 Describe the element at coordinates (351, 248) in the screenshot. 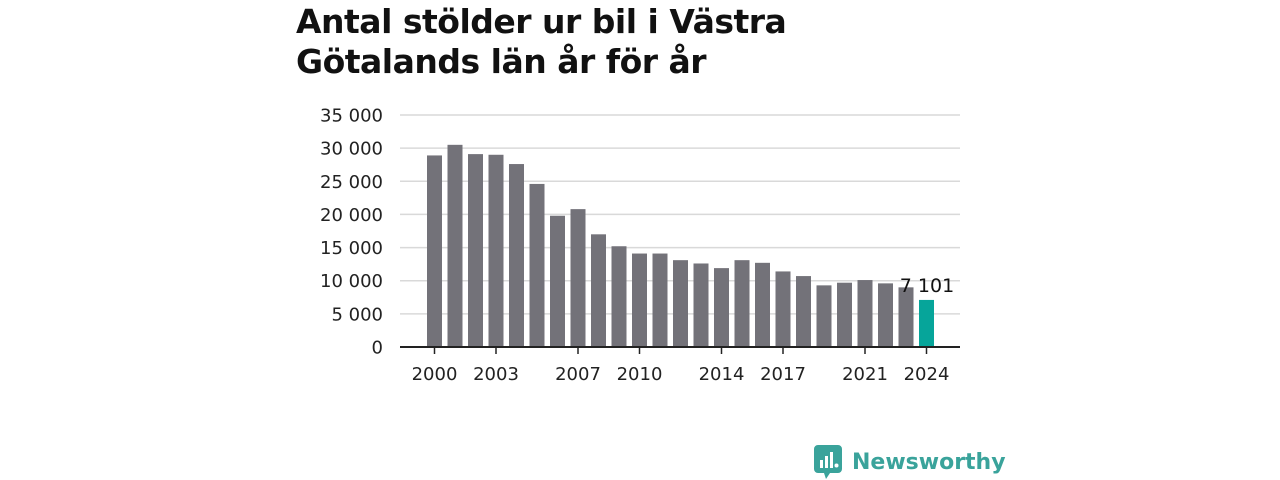

I see `y-tick-label: 15 000` at that location.